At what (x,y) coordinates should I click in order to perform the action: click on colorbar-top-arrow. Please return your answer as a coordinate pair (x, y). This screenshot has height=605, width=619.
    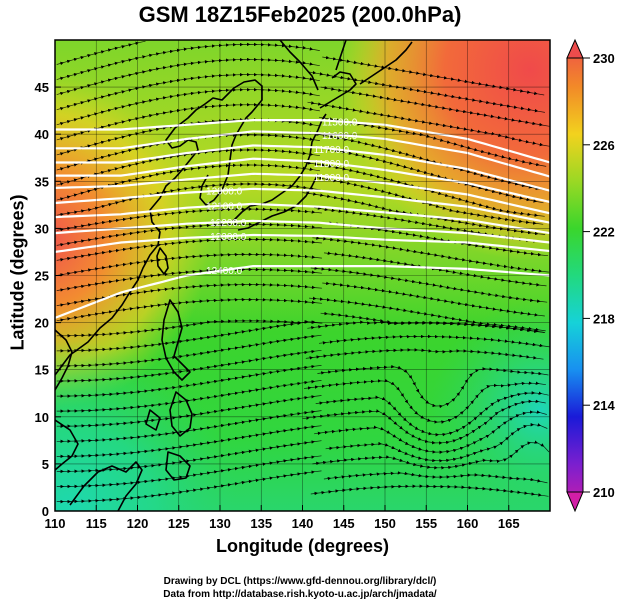
    Looking at the image, I should click on (575, 48).